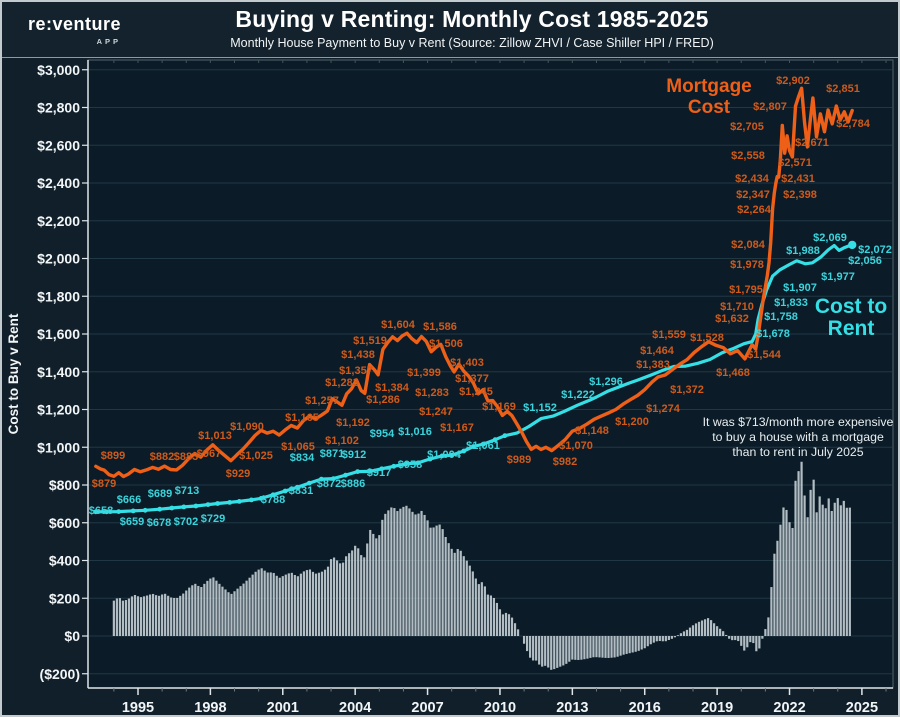 Image resolution: width=900 pixels, height=717 pixels. Describe the element at coordinates (58, 334) in the screenshot. I see `y-tick-label: $1,600` at that location.